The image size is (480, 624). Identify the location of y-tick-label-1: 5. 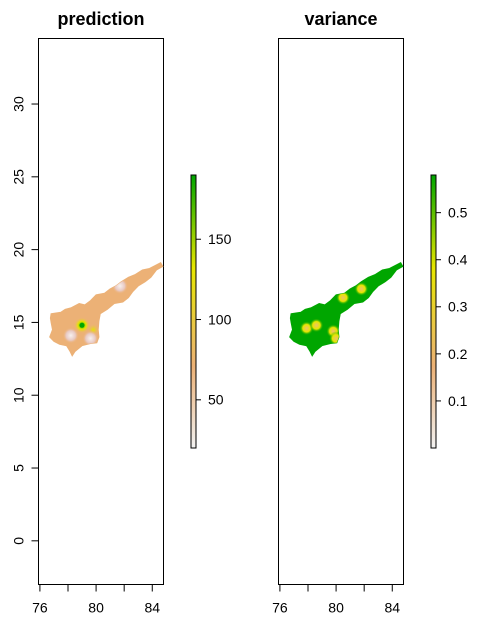
(18, 468).